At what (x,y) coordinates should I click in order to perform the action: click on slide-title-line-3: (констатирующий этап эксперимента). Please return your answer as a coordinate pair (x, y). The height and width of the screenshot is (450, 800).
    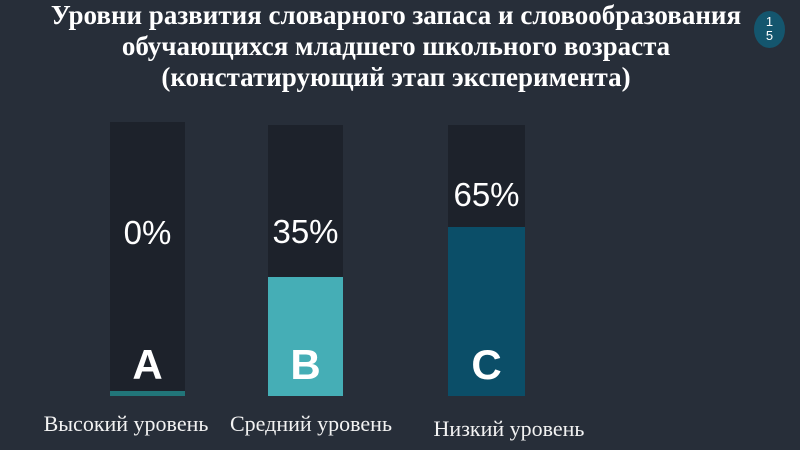
    Looking at the image, I should click on (396, 77).